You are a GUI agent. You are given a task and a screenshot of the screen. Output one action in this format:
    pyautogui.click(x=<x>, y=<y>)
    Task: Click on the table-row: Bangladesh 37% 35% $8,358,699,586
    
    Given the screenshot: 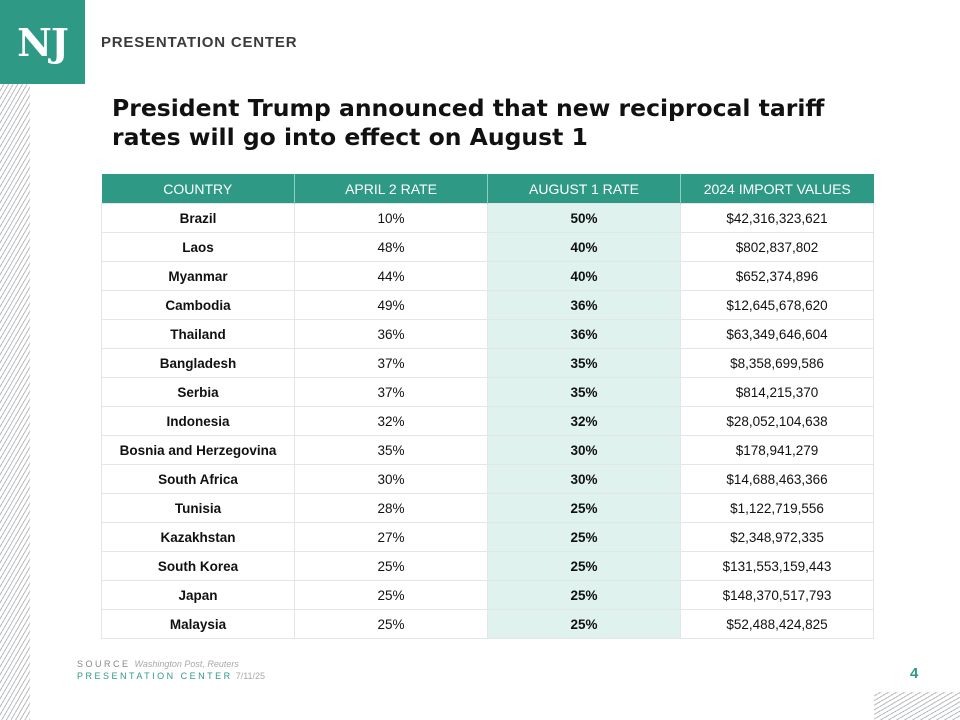 What is the action you would take?
    pyautogui.click(x=487, y=363)
    